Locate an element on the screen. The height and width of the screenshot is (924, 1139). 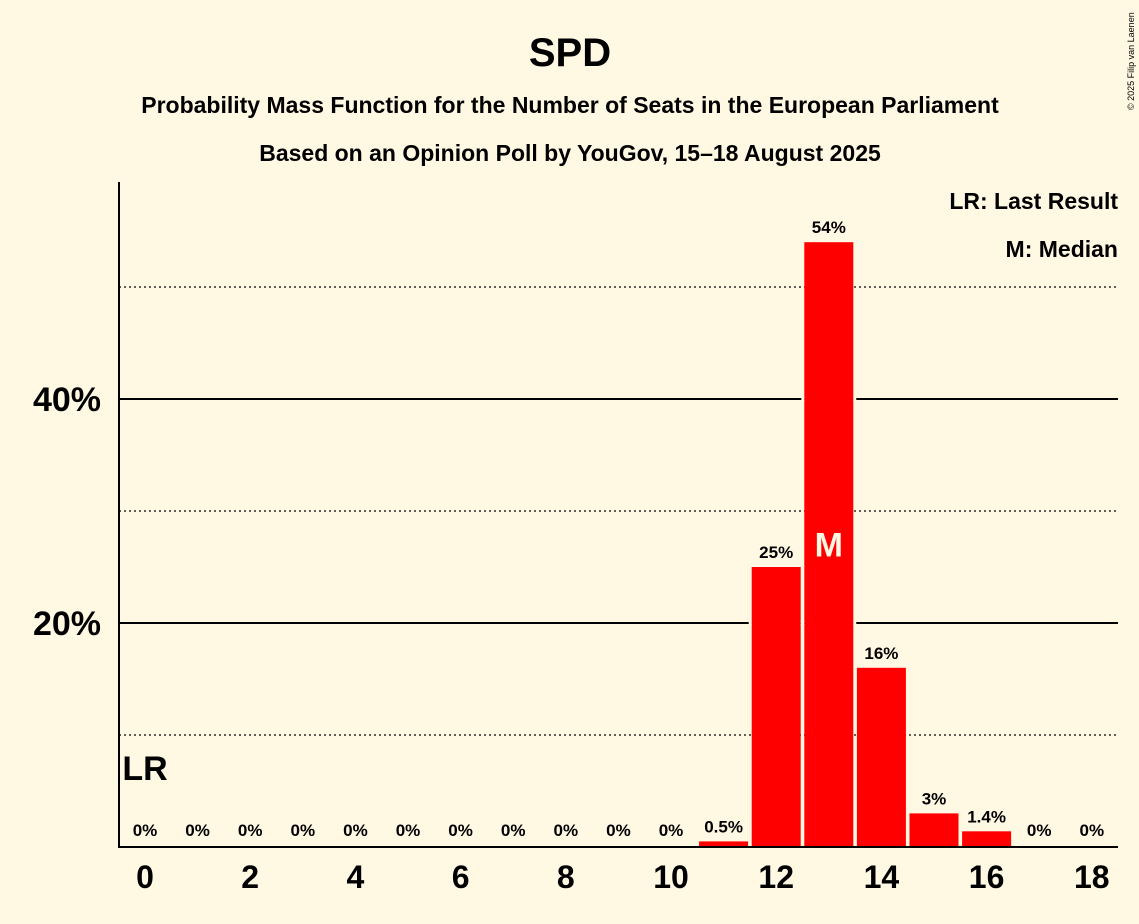
bar-label-seat-6: 0% is located at coordinates (460, 830).